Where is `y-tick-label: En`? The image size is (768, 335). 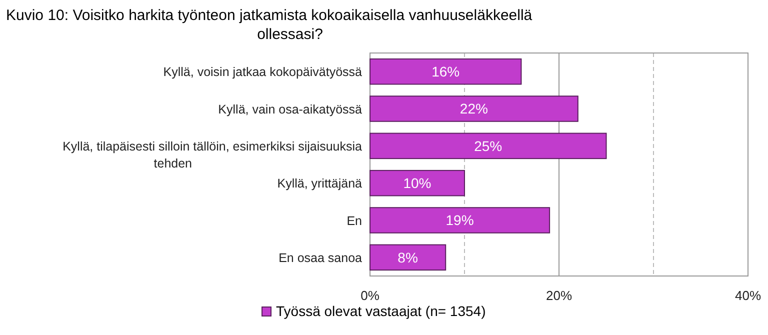 y-tick-label: En is located at coordinates (354, 221).